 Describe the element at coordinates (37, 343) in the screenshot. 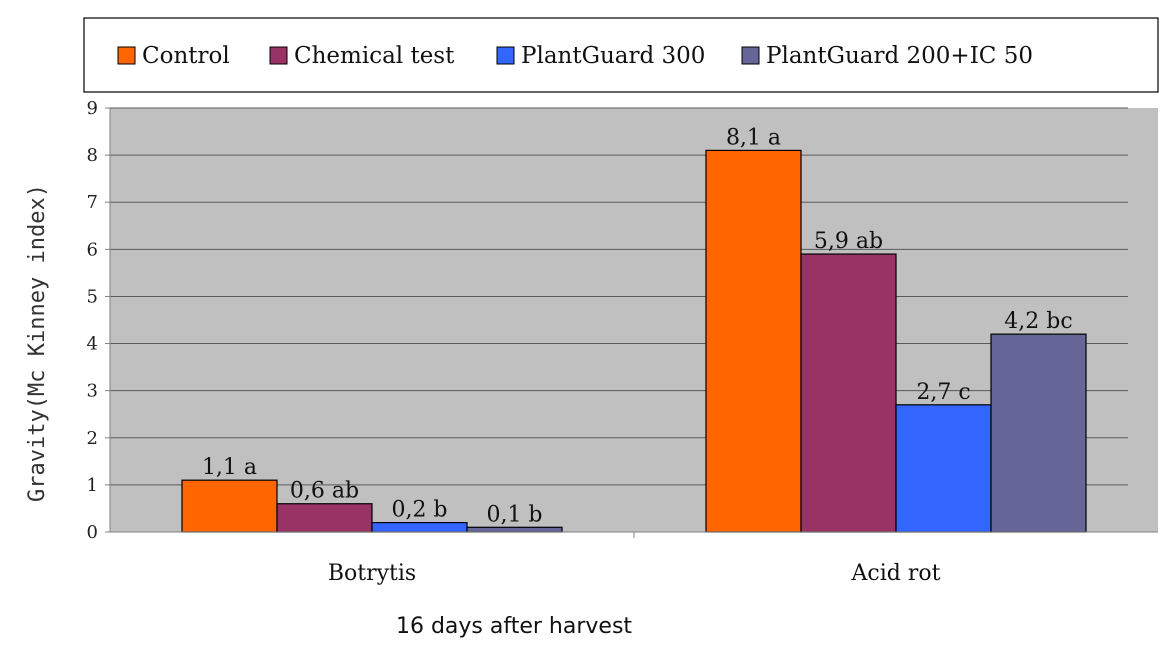

I see `y-axis-label: Gravity(Mc Kinney index)` at that location.